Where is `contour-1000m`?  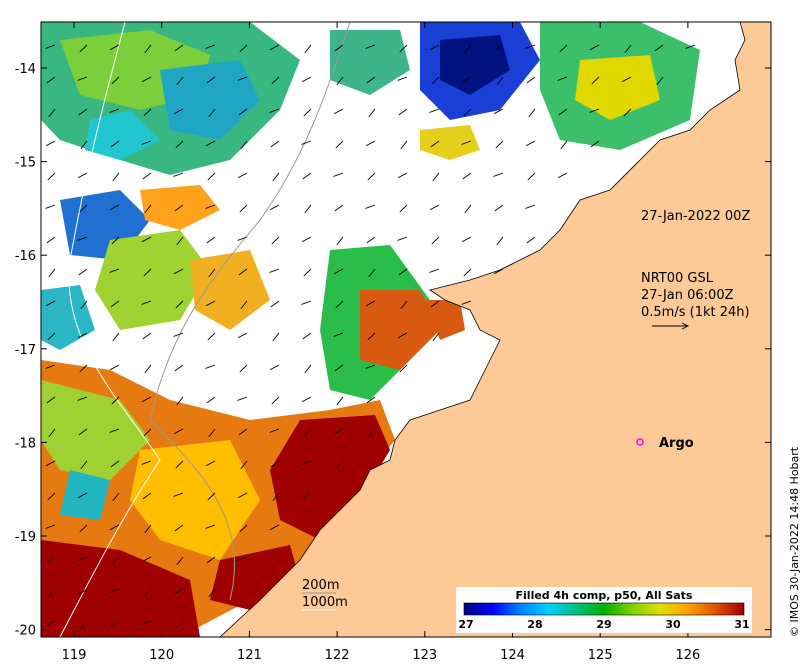
contour-1000m is located at coordinates (110, 329).